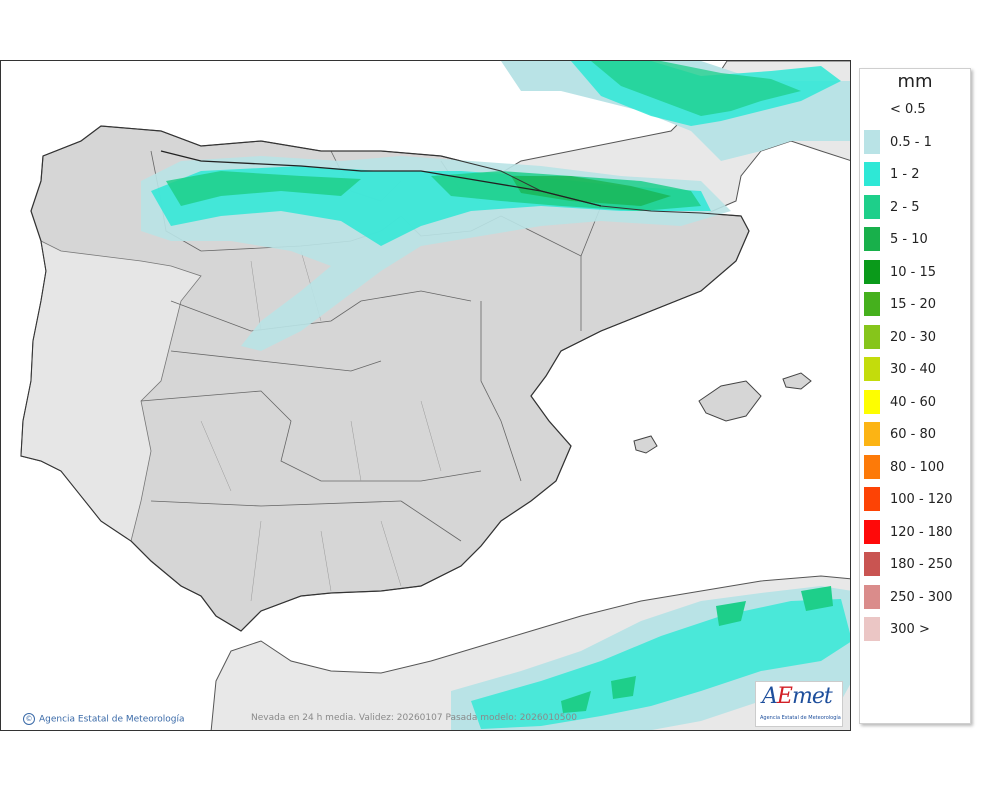 The height and width of the screenshot is (790, 1000). What do you see at coordinates (29, 719) in the screenshot?
I see `copyright-icon: ©` at bounding box center [29, 719].